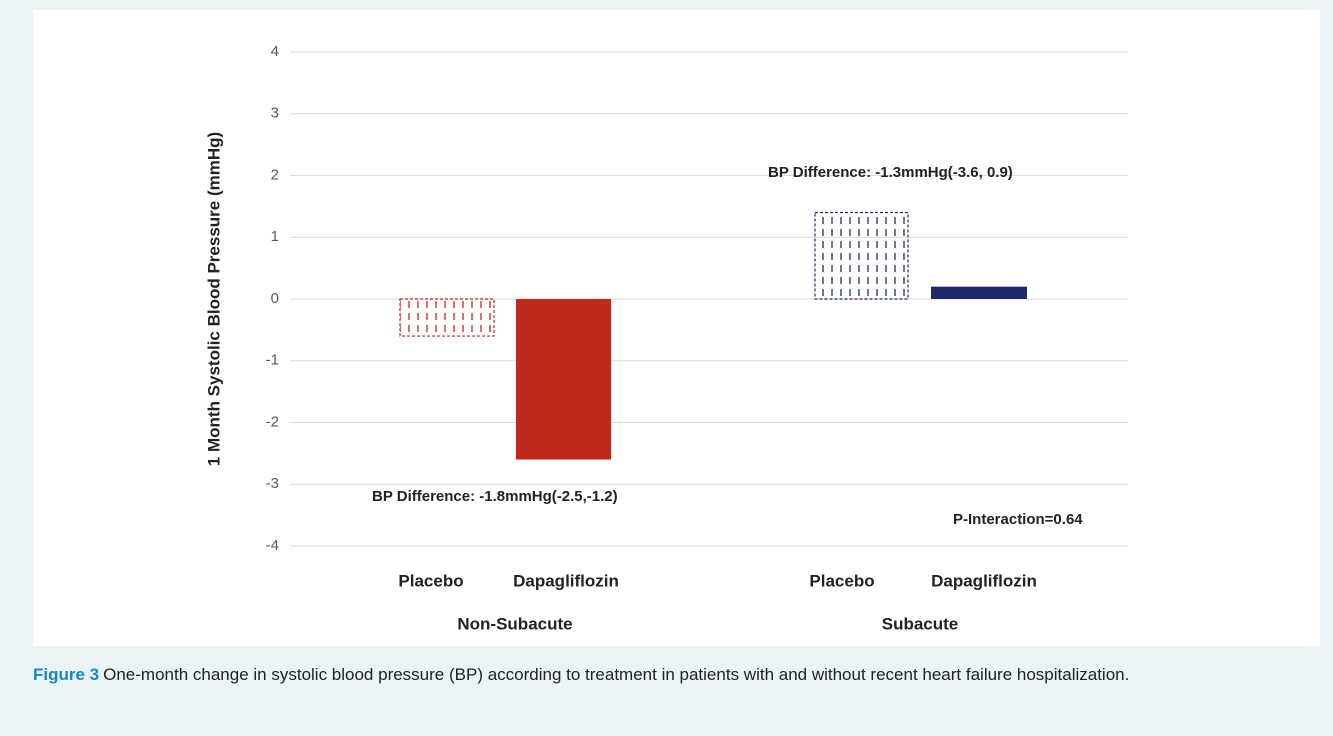 Image resolution: width=1333 pixels, height=736 pixels. I want to click on annotation: P-Interaction=0.64, so click(1018, 519).